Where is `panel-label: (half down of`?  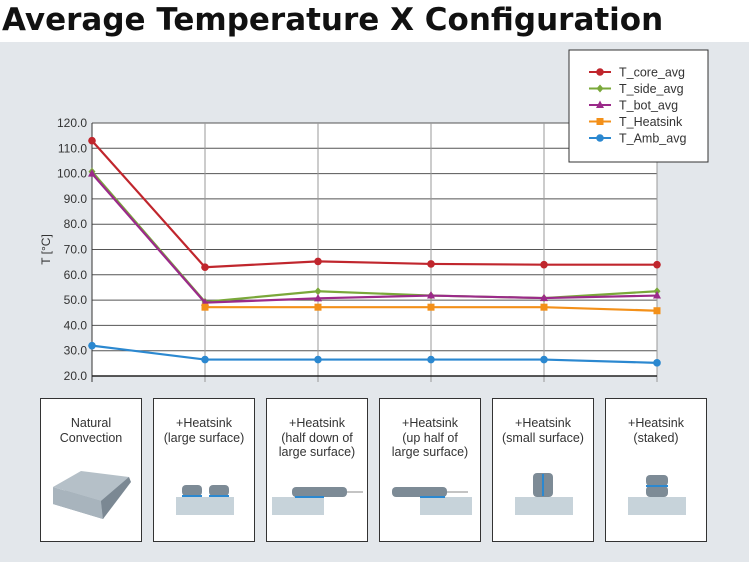 panel-label: (half down of is located at coordinates (317, 437).